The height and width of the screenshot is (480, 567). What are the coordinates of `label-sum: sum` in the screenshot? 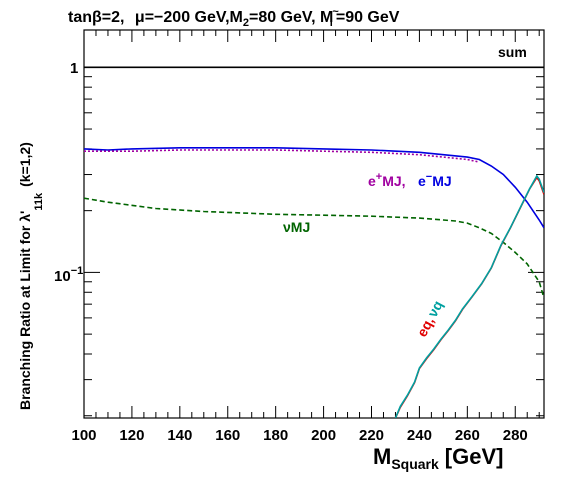 It's located at (512, 52).